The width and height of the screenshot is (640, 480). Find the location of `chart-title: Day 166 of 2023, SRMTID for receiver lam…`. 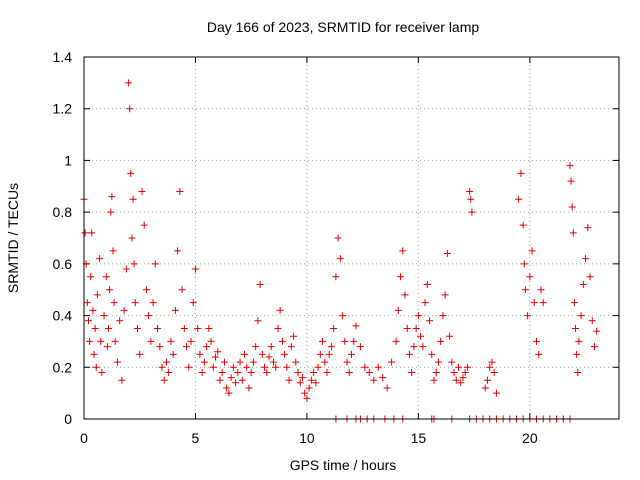

chart-title: Day 166 of 2023, SRMTID for receiver lam… is located at coordinates (343, 27).